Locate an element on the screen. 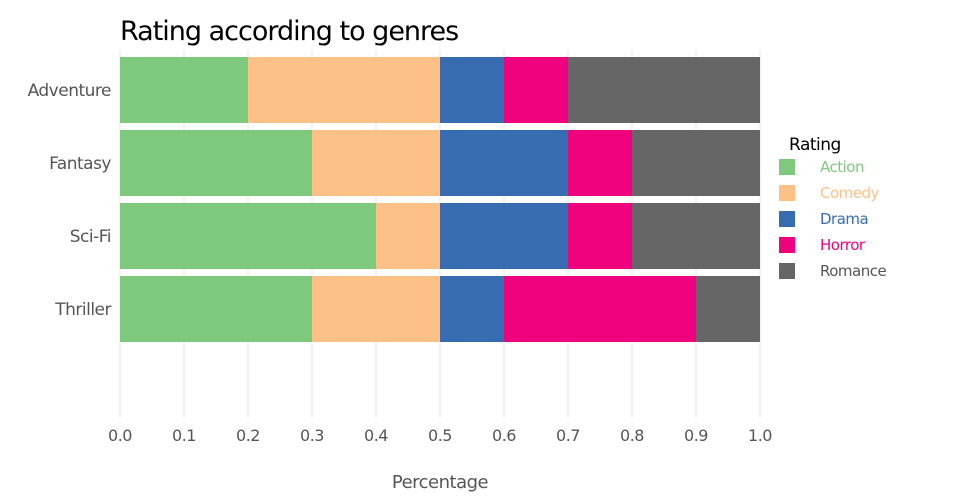  x-tick-label: 0.7 is located at coordinates (568, 435).